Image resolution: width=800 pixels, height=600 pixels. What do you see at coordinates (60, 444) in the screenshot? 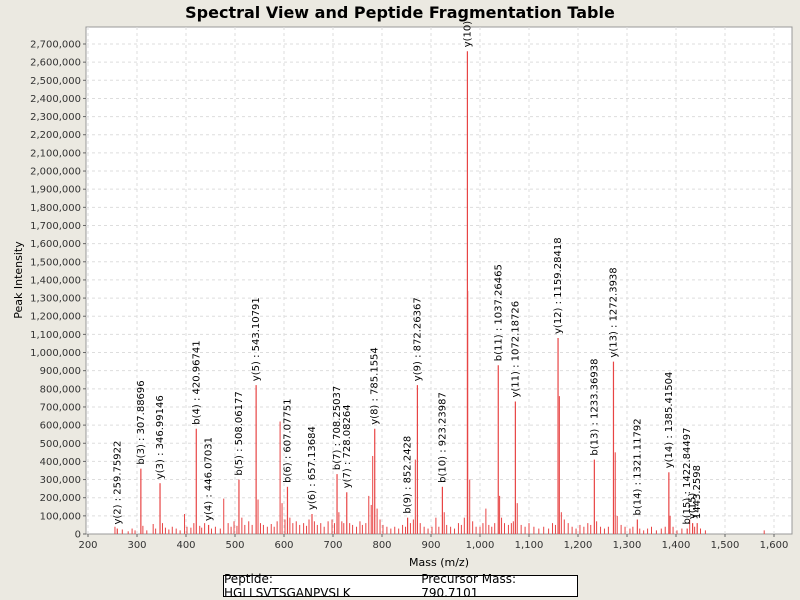
I see `y-tick-label: 500,000` at bounding box center [60, 444].